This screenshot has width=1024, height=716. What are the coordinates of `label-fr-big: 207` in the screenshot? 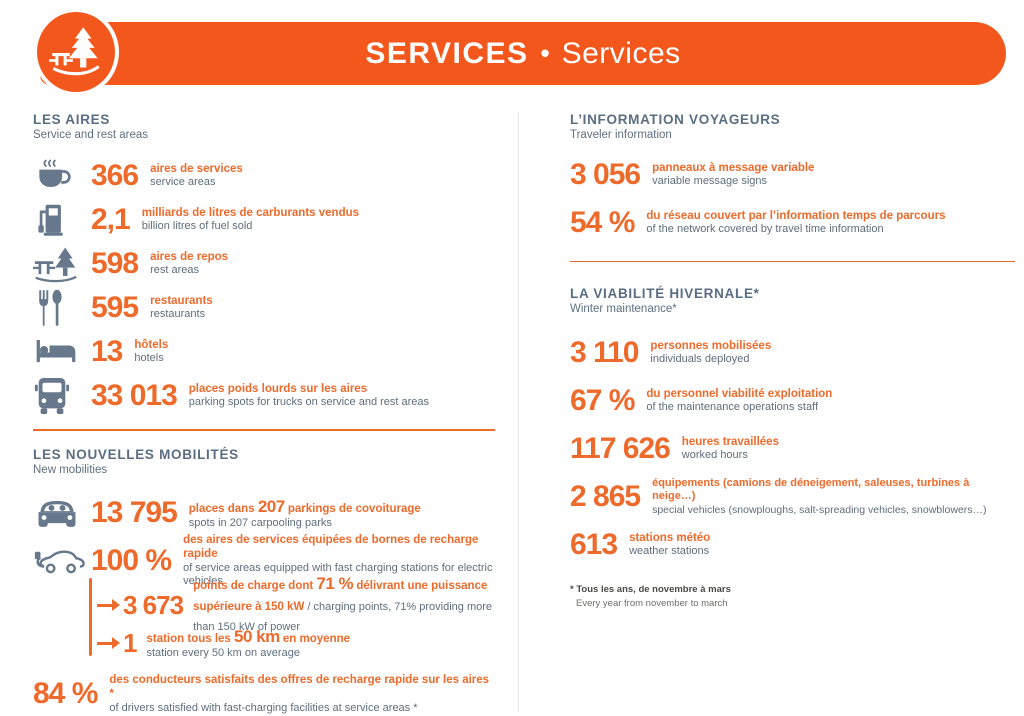 It's located at (271, 506).